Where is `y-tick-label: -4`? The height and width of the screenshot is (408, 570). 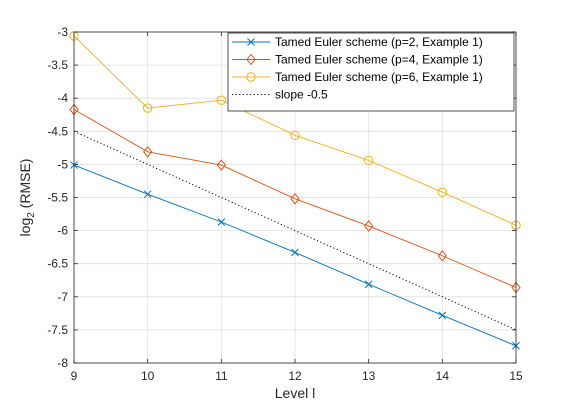 y-tick-label: -4 is located at coordinates (62, 98).